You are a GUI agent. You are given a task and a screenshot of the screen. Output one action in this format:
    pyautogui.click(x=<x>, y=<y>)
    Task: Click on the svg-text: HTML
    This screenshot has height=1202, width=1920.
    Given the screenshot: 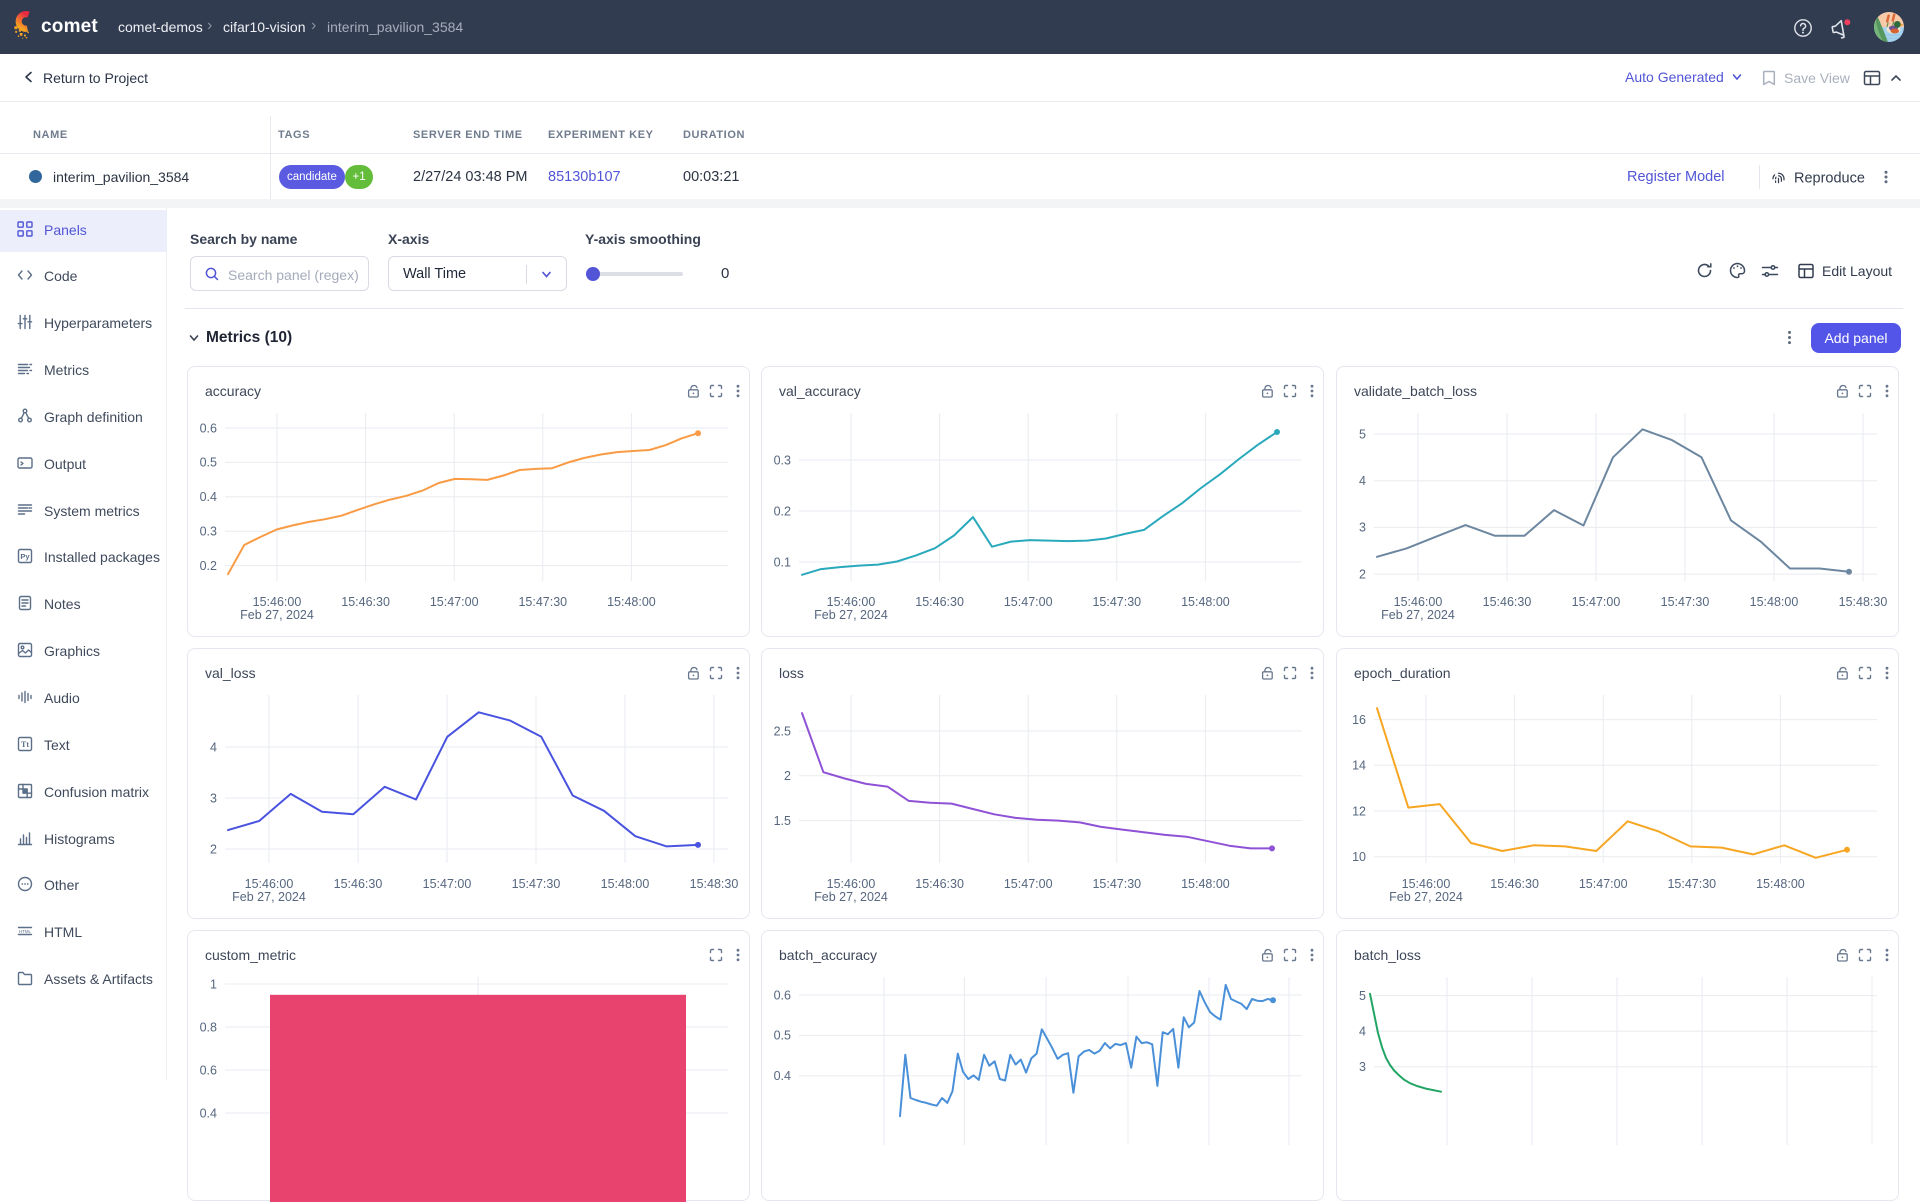 What is the action you would take?
    pyautogui.click(x=25, y=931)
    